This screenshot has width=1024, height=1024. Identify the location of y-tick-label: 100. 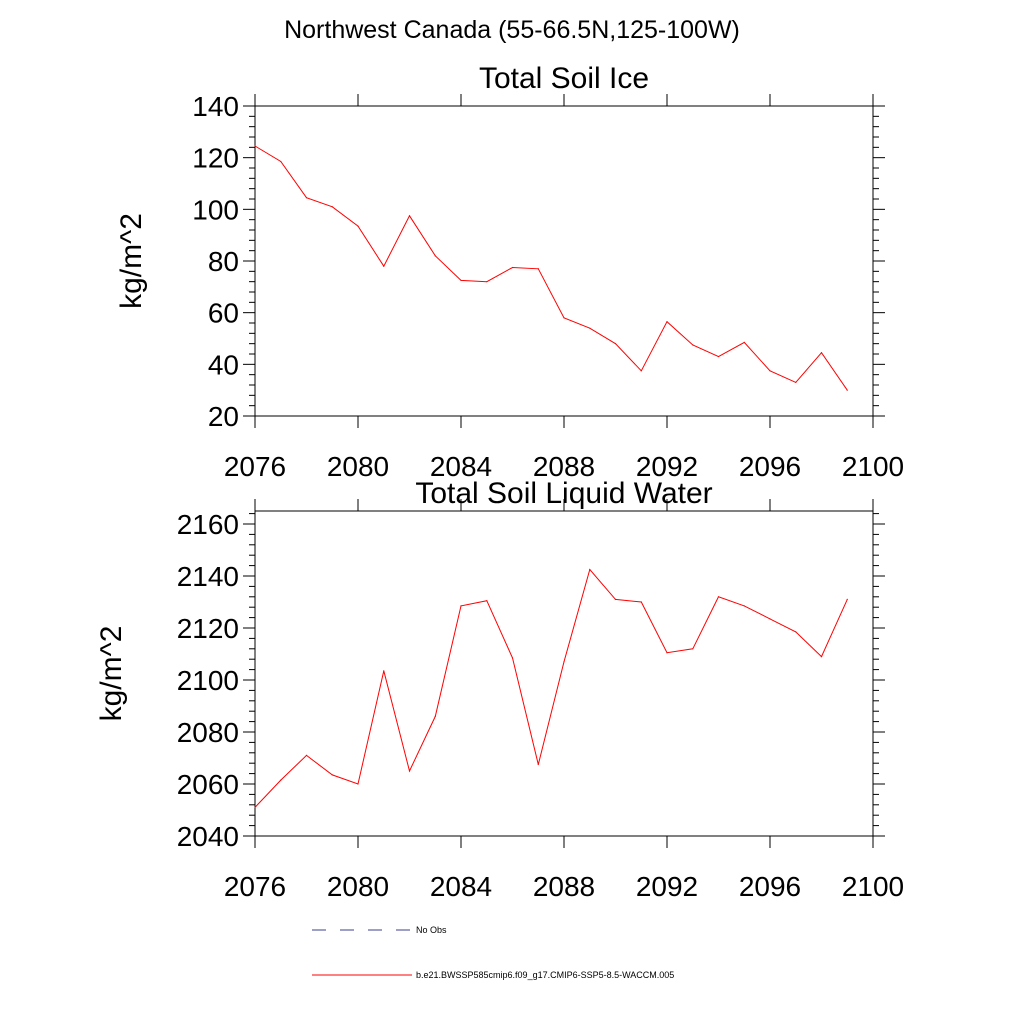
(215, 209).